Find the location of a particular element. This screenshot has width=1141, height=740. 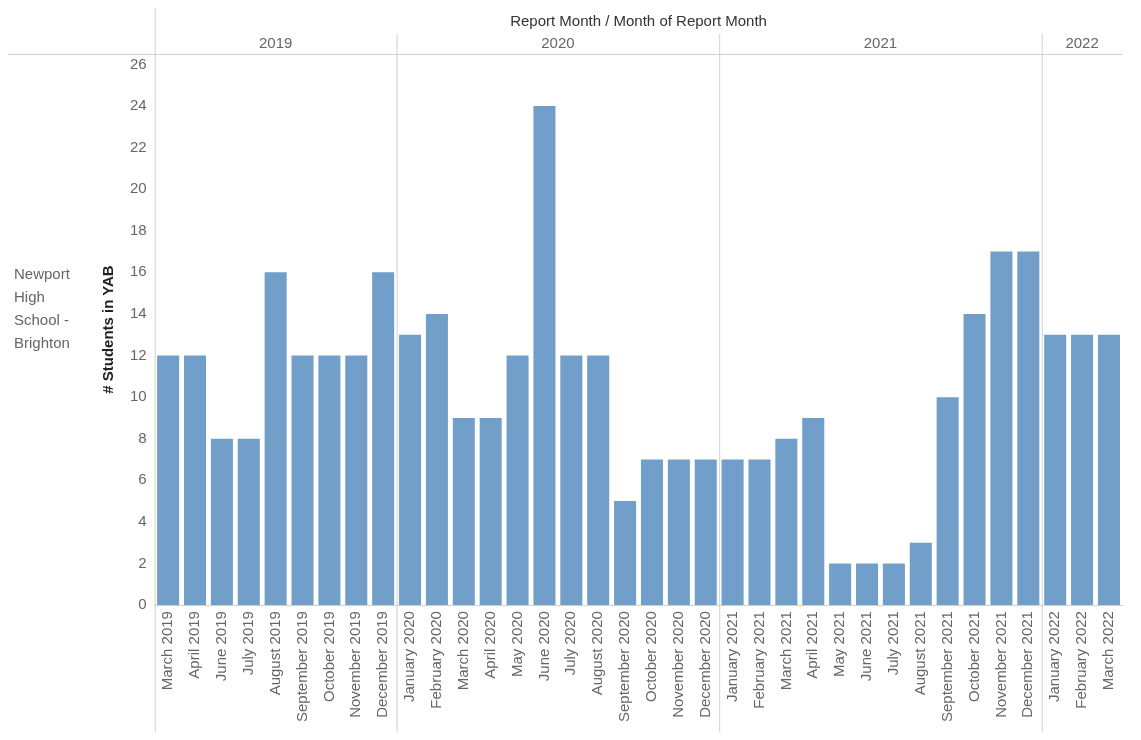

x-tick-label: December 2019 is located at coordinates (382, 664).